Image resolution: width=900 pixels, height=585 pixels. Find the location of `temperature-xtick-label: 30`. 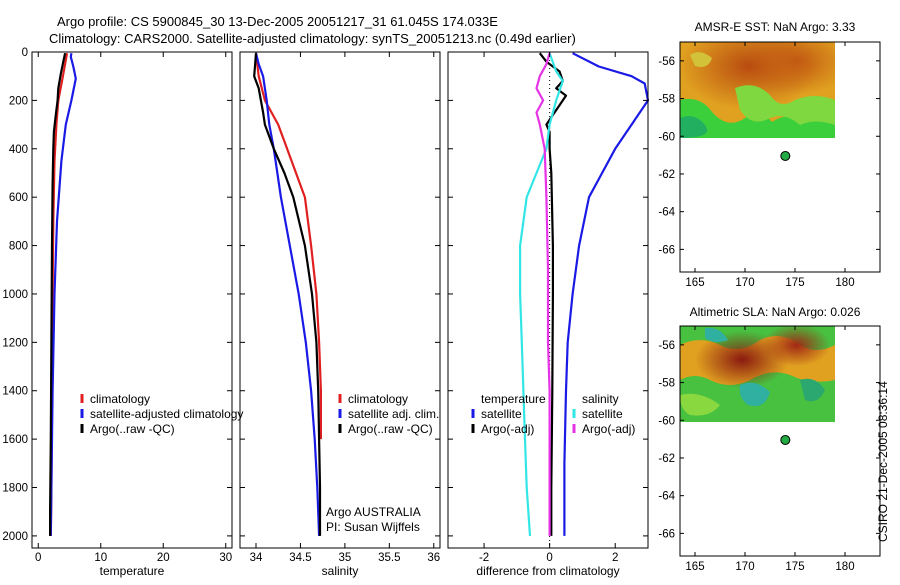

temperature-xtick-label: 30 is located at coordinates (225, 558).